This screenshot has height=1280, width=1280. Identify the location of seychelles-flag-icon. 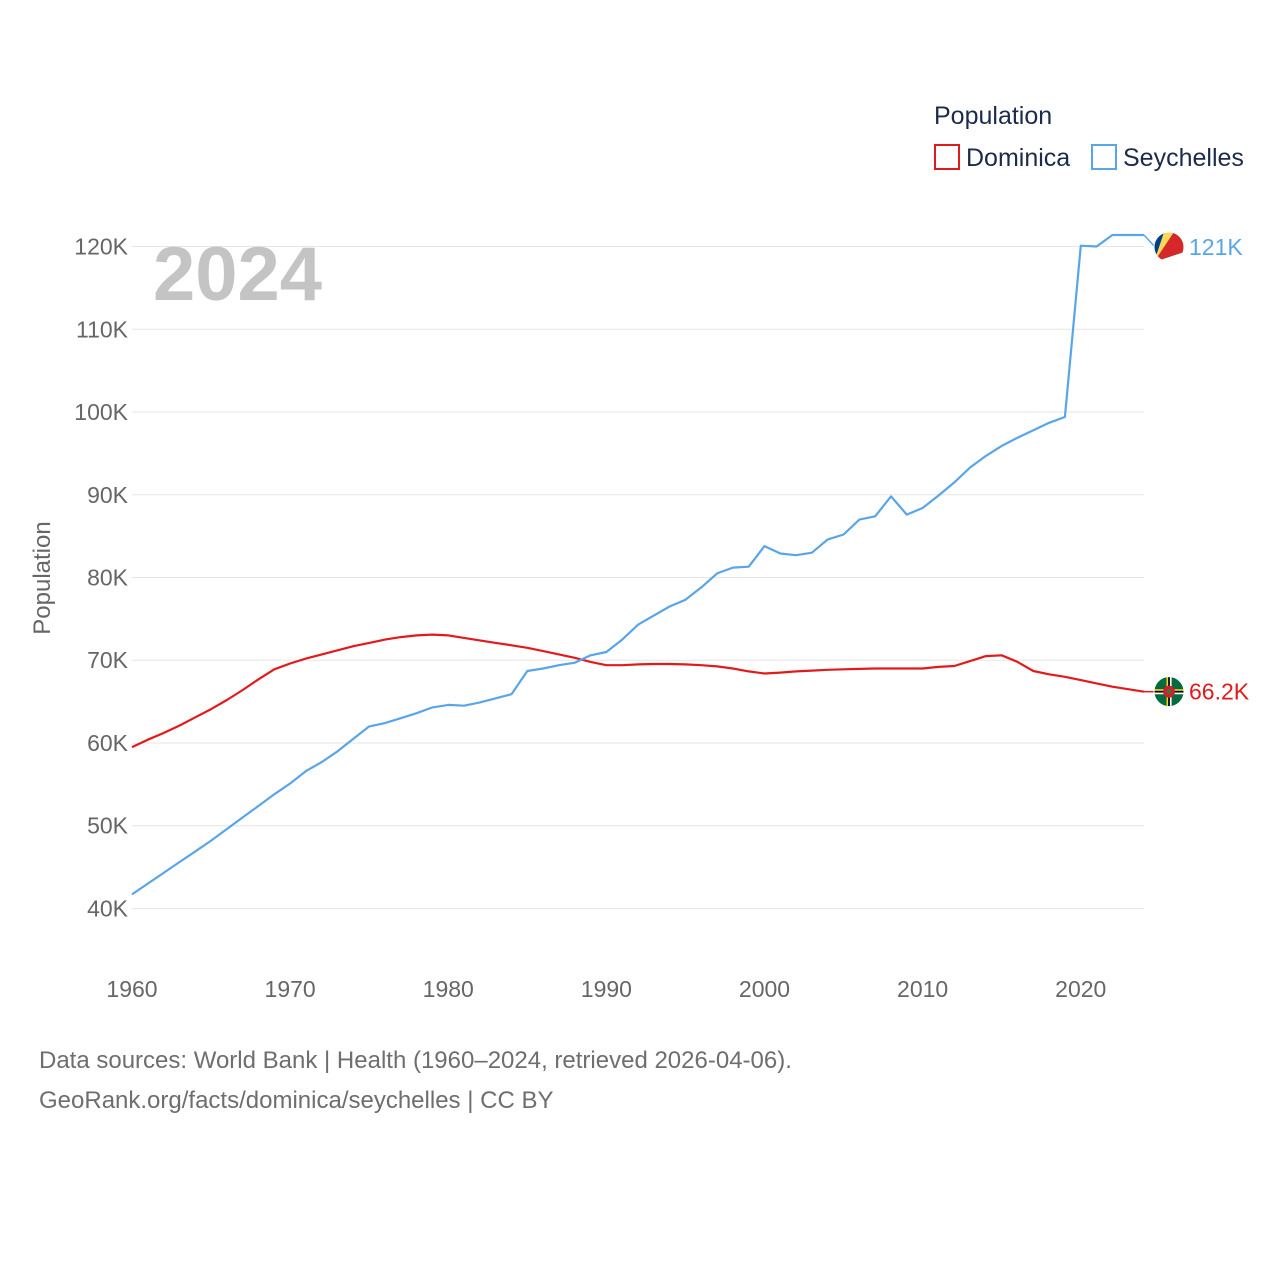
(1169, 247).